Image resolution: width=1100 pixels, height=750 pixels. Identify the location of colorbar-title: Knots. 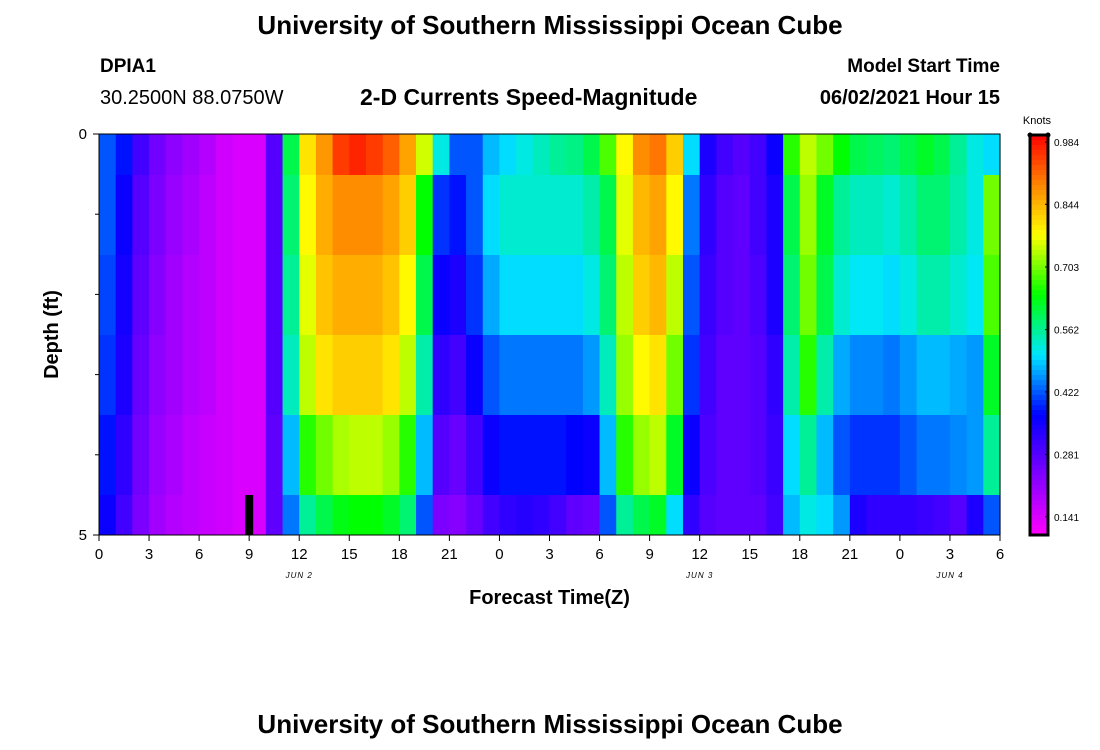
(1037, 121).